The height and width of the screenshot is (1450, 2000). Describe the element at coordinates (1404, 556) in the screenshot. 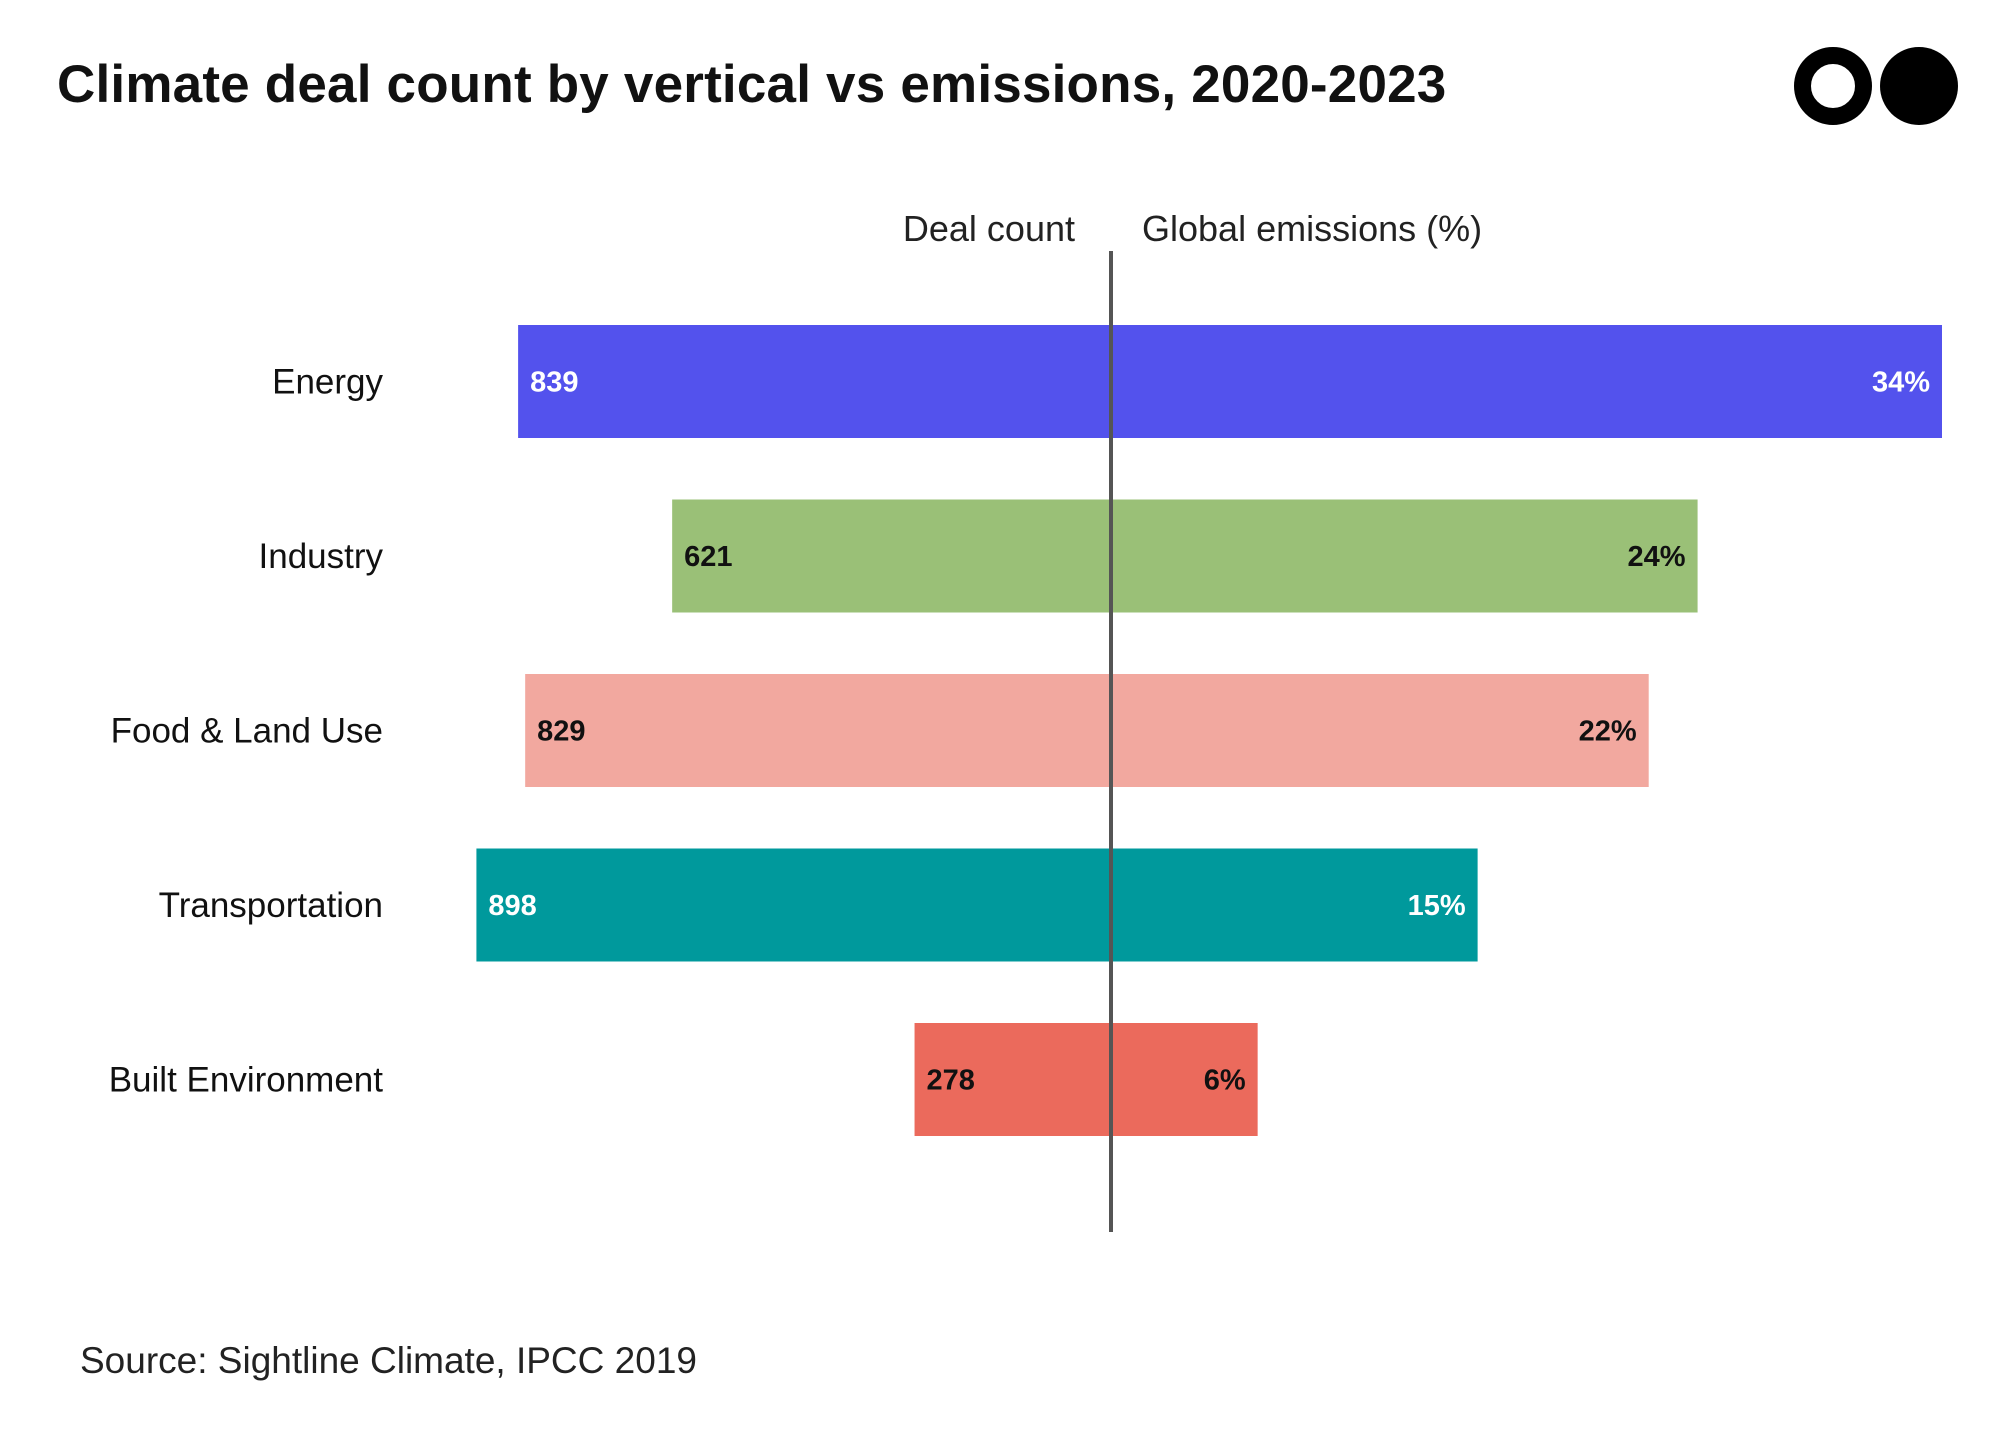

I see `emissions-bar-industry` at that location.